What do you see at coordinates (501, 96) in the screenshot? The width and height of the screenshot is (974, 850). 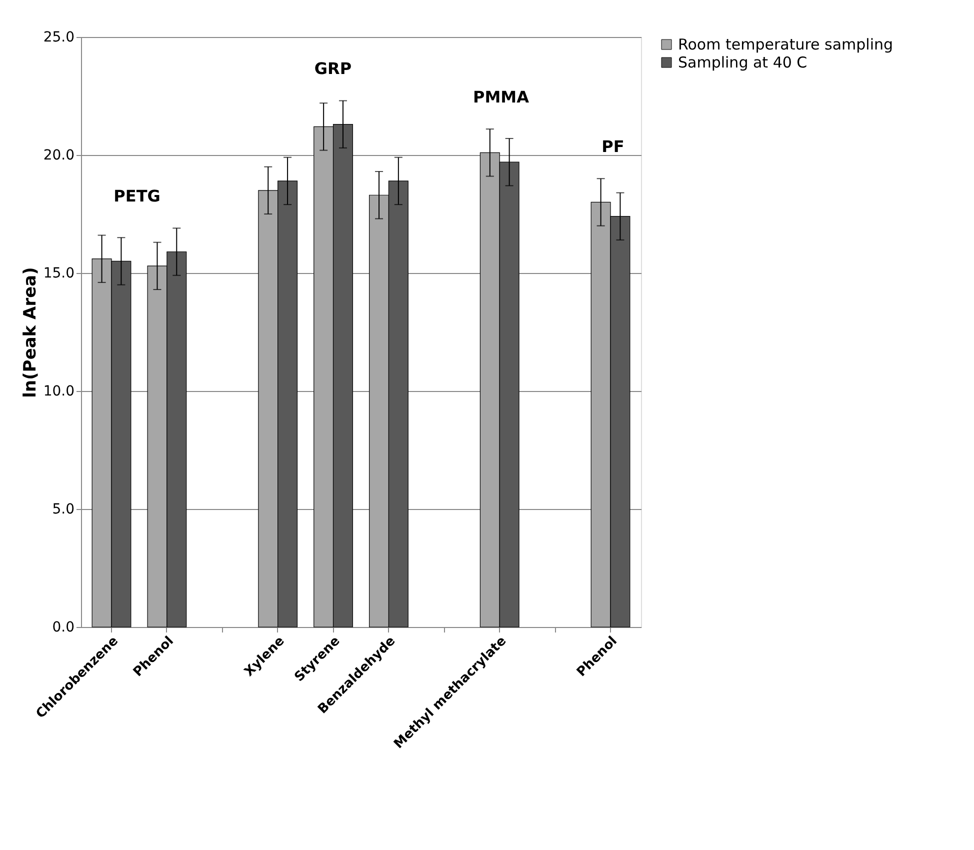 I see `annotation: PMMA` at bounding box center [501, 96].